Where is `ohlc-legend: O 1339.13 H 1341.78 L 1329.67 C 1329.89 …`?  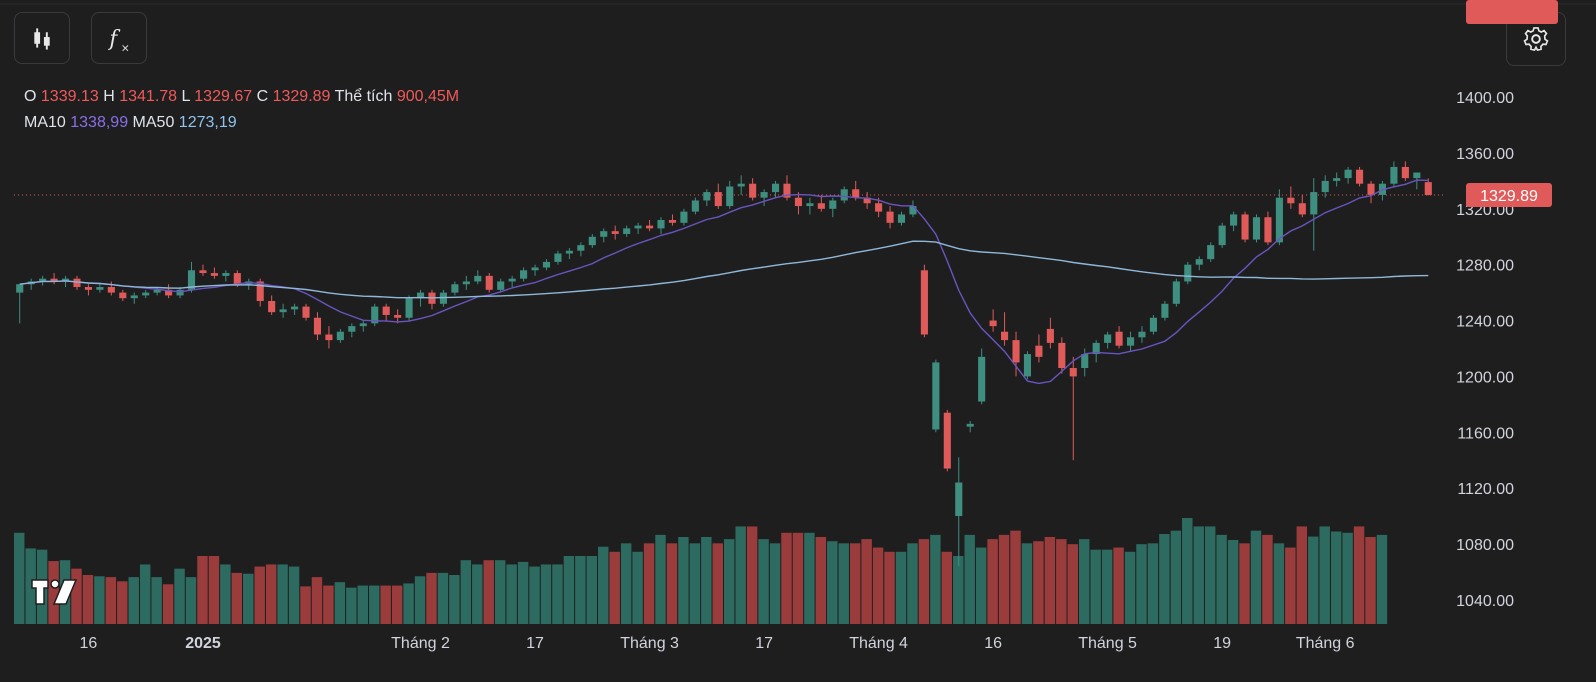 ohlc-legend: O 1339.13 H 1341.78 L 1329.67 C 1329.89 … is located at coordinates (241, 97).